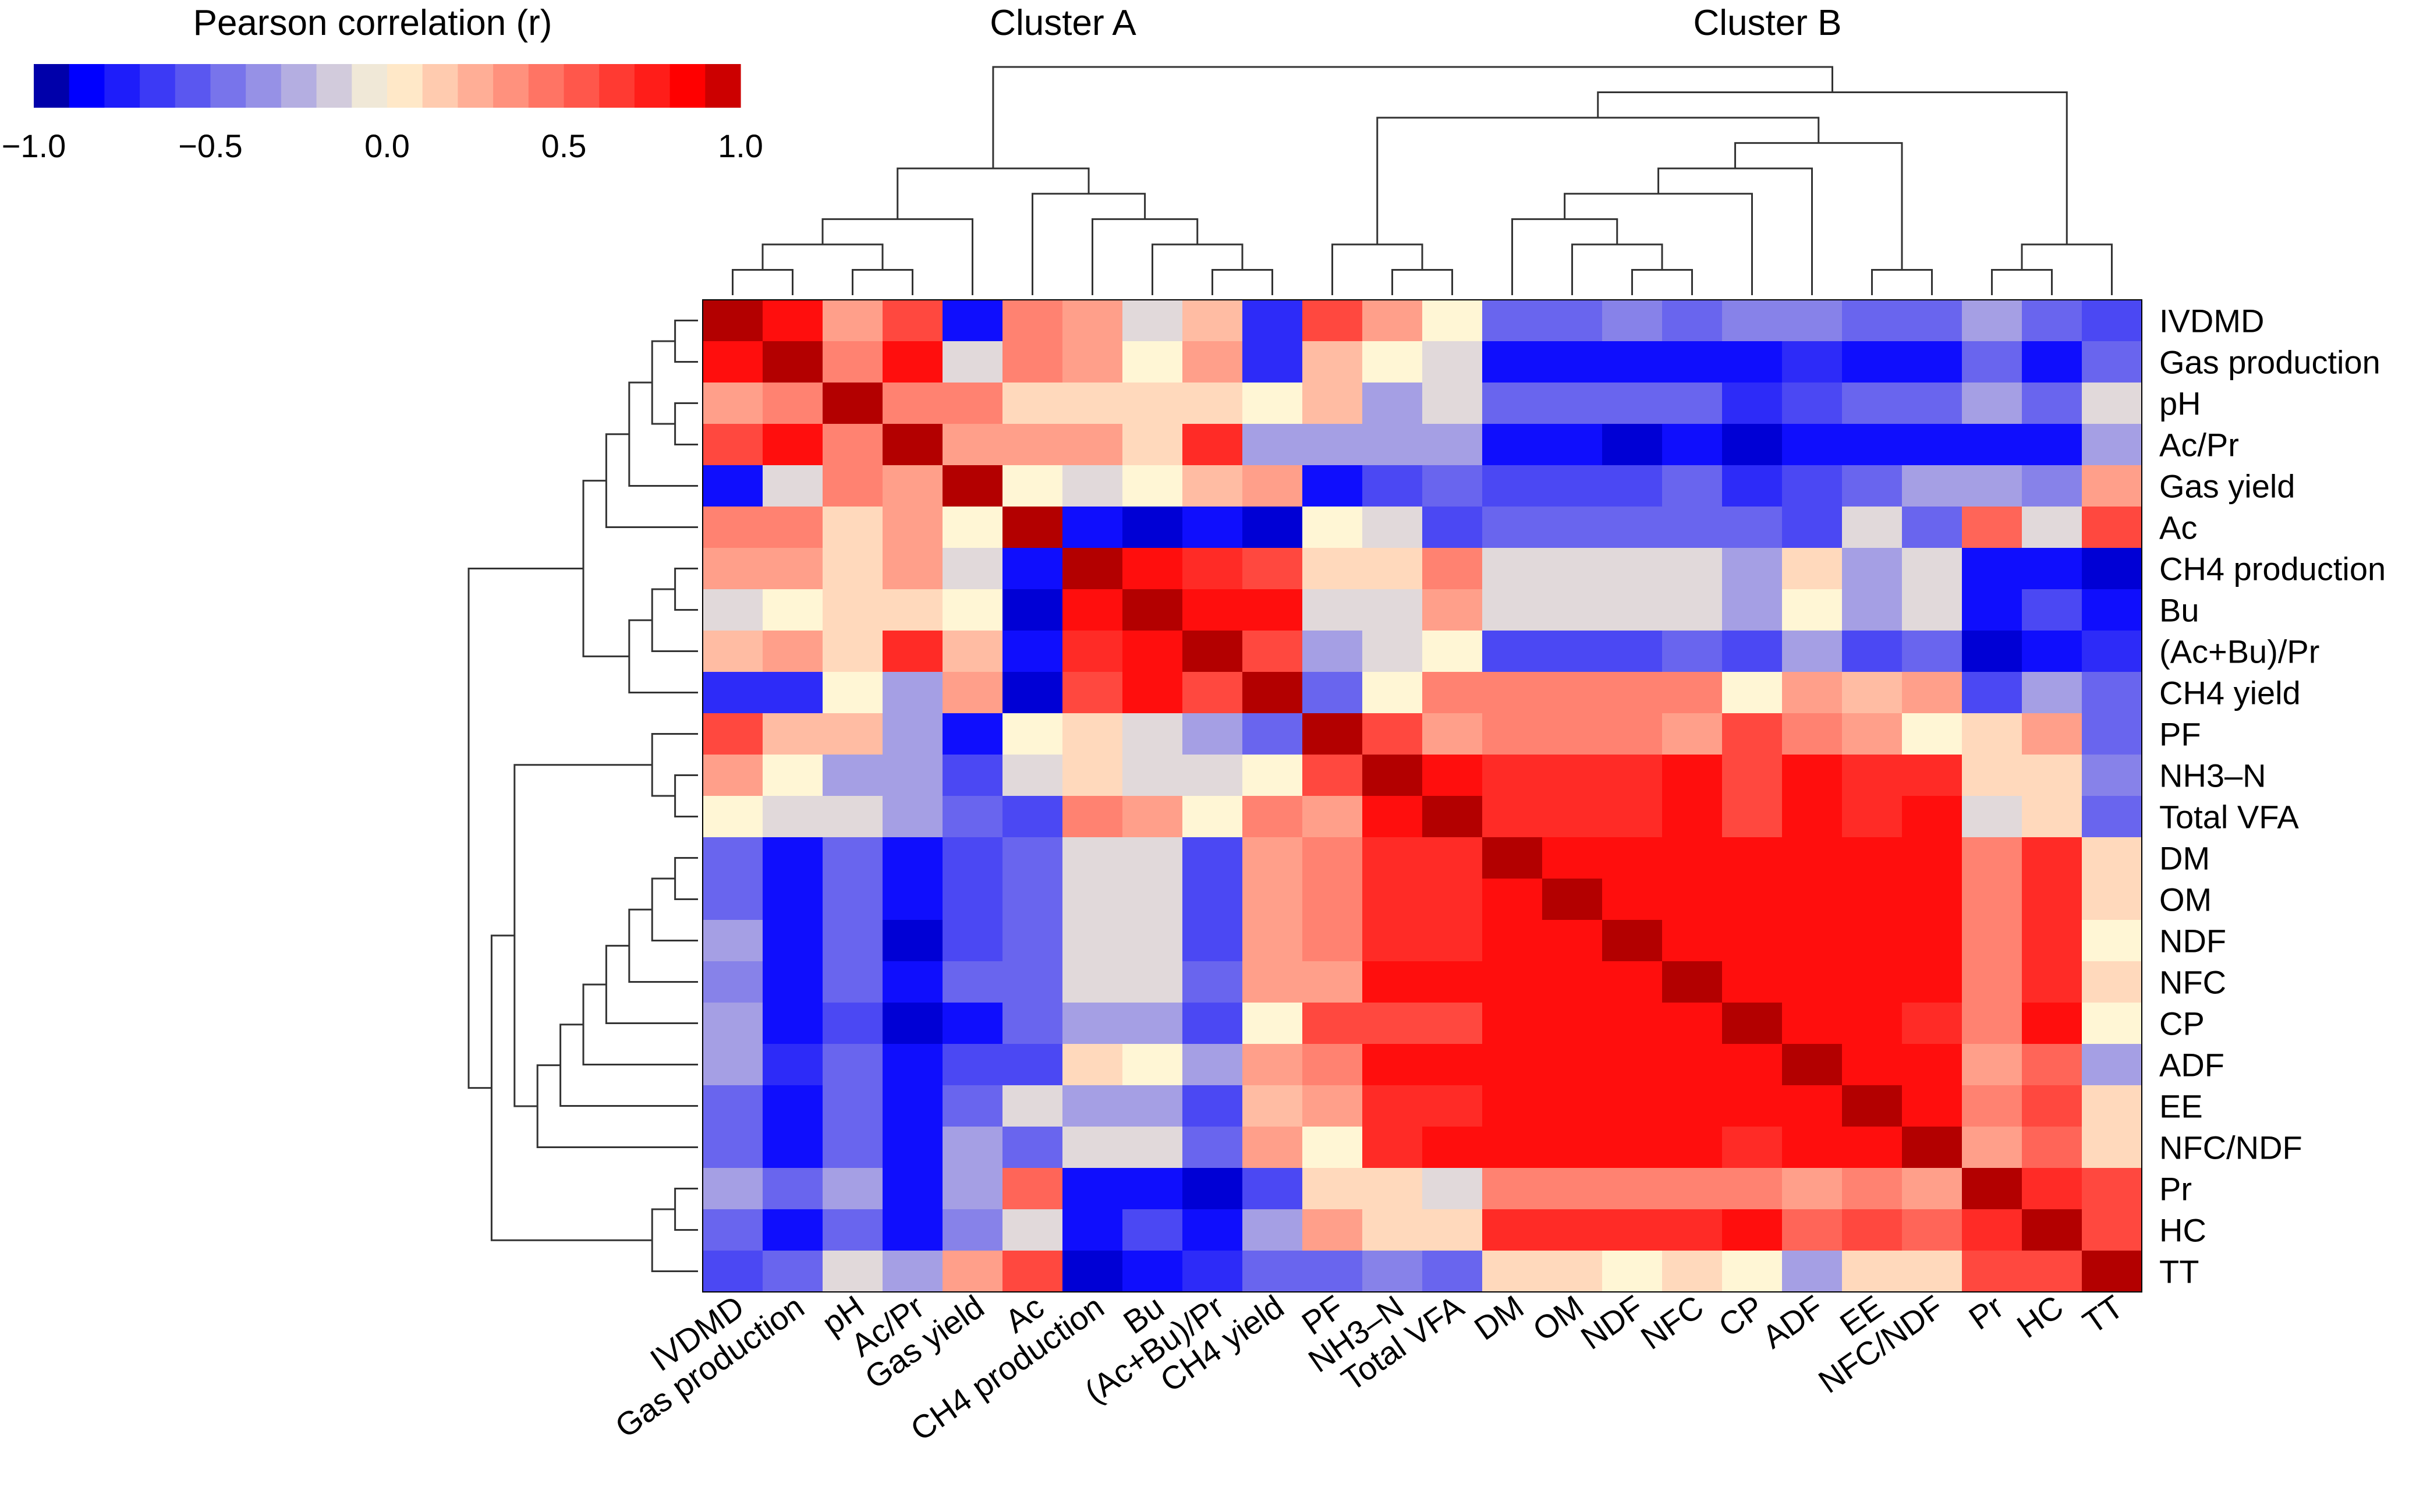 Image resolution: width=2409 pixels, height=1512 pixels. I want to click on row-label: CH4 yield, so click(2230, 693).